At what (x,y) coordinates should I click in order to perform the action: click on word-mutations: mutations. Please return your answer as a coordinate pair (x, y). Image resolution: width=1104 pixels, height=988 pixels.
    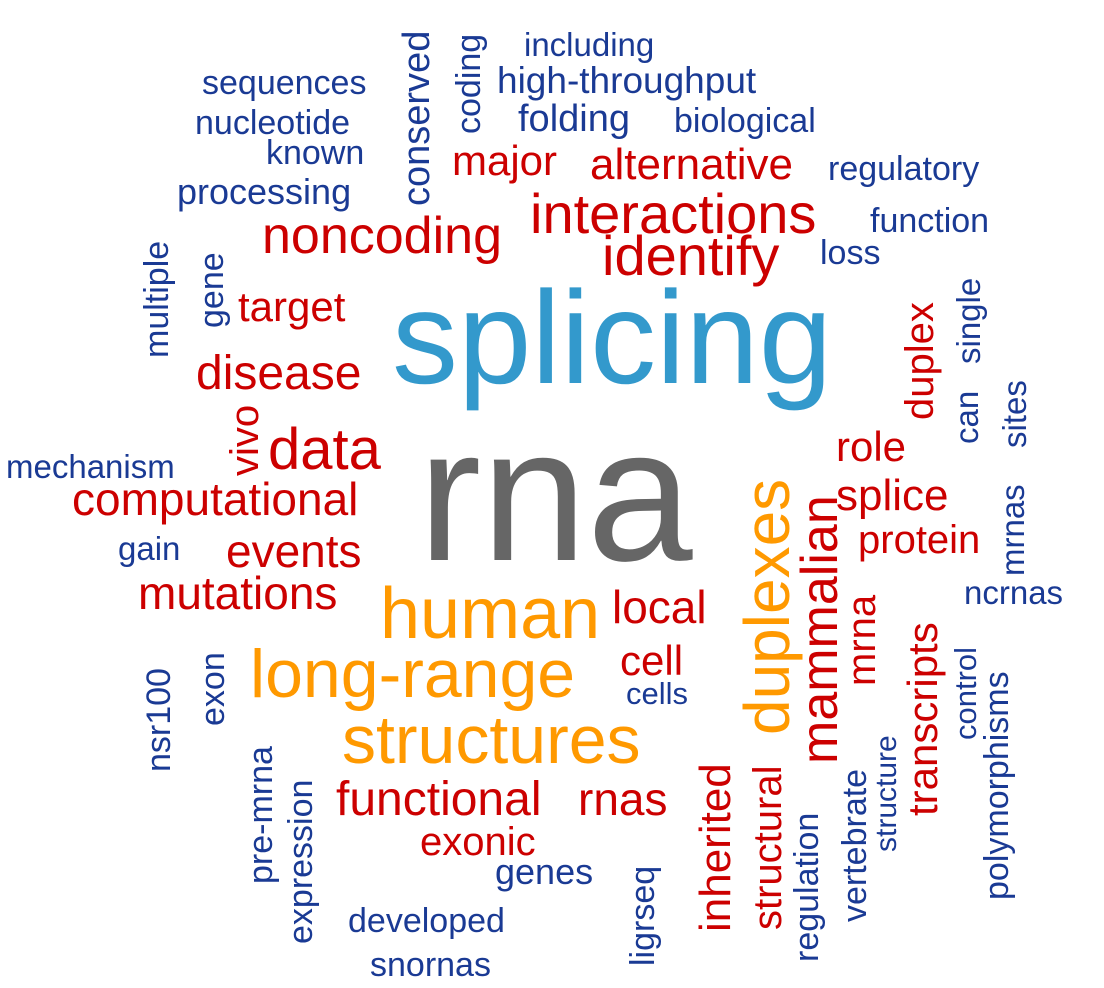
    Looking at the image, I should click on (238, 593).